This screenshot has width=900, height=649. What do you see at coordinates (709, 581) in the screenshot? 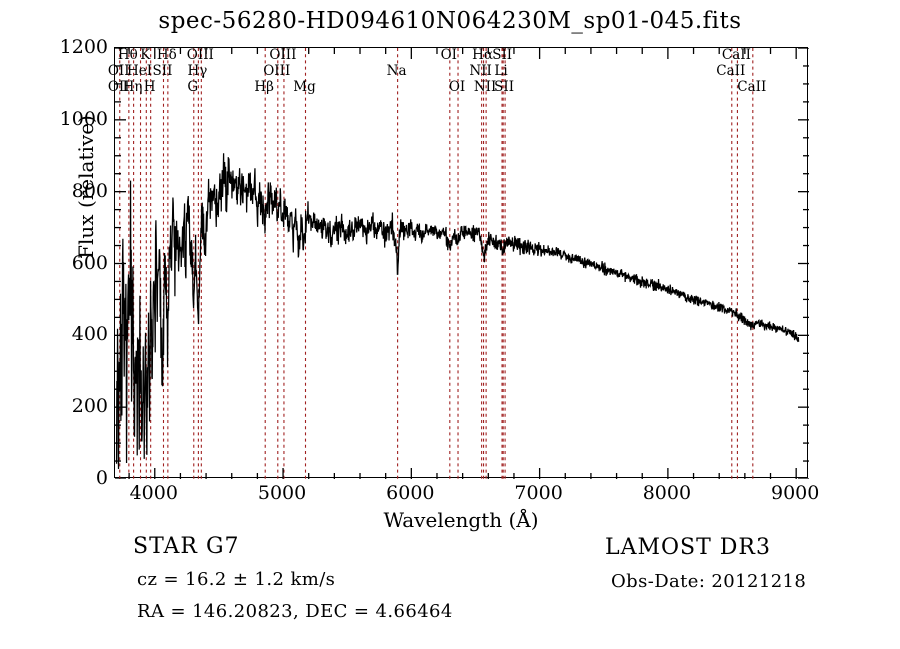
I see `footer-observation-date: Obs-Date: 20121218` at bounding box center [709, 581].